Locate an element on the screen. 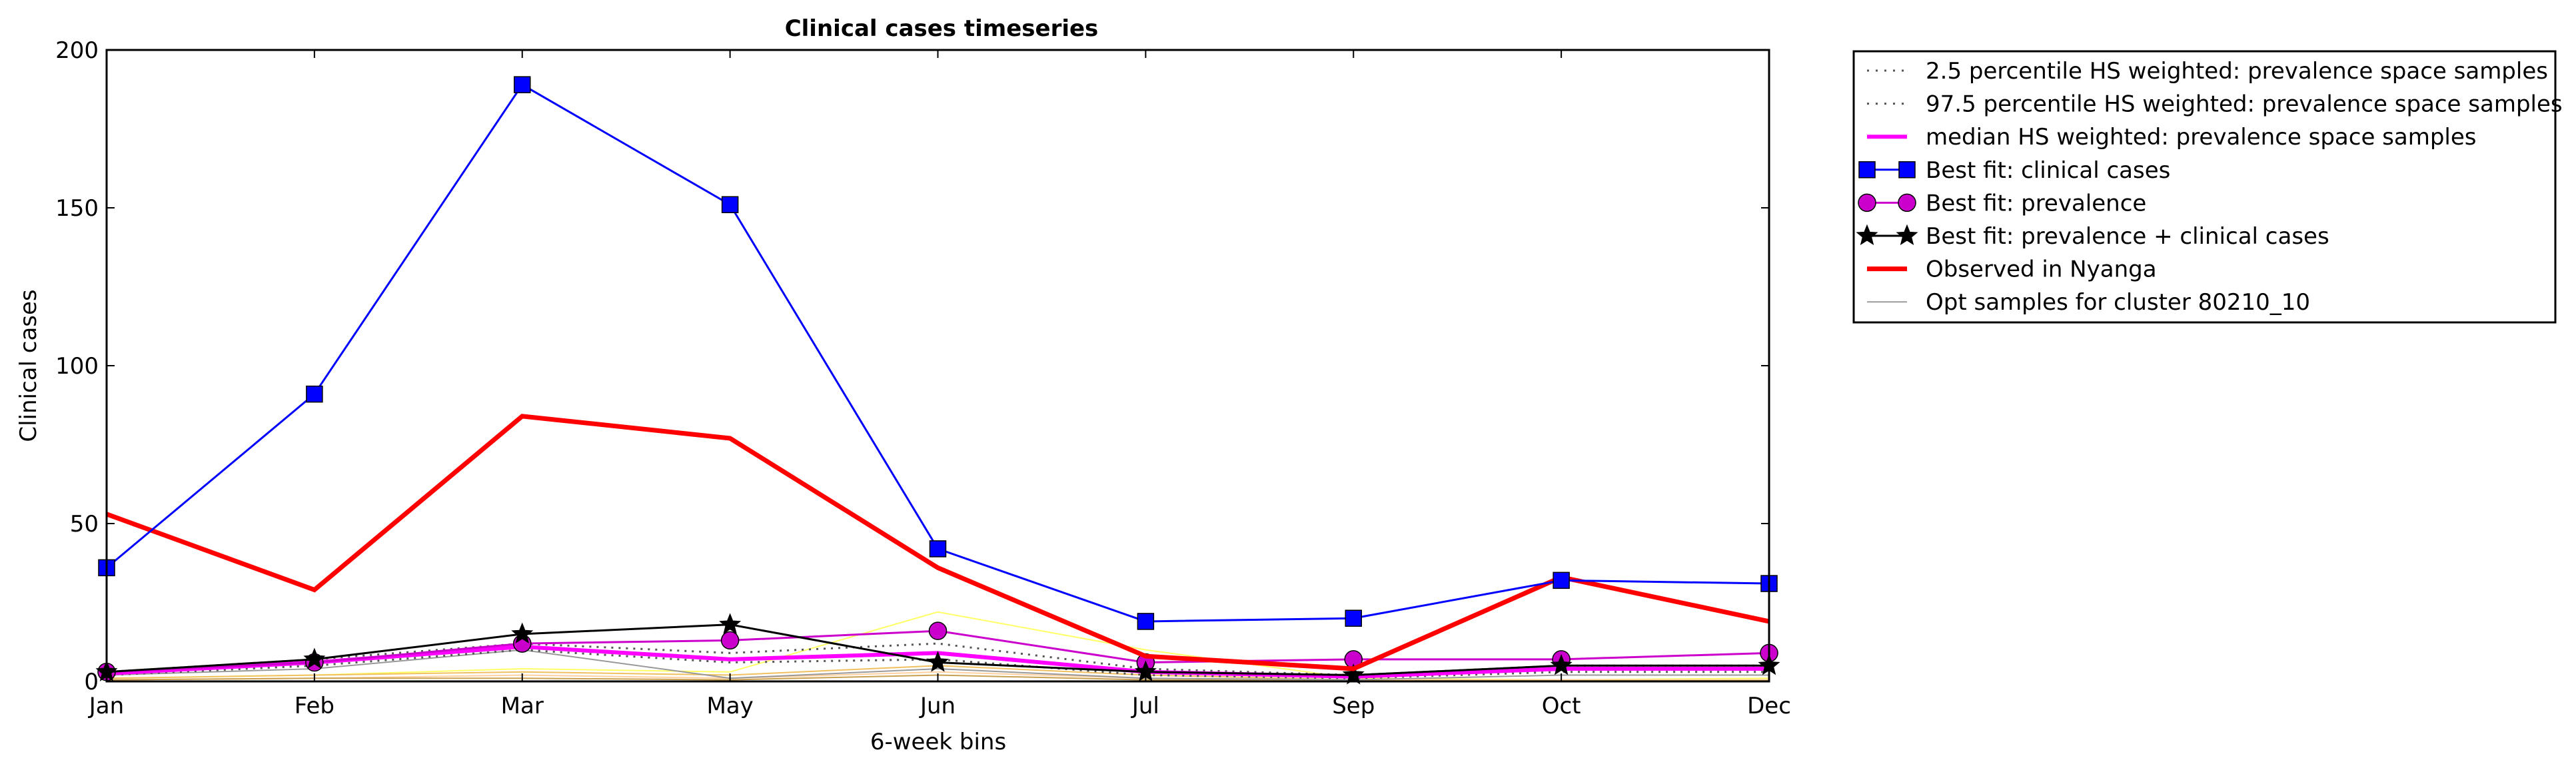 The image size is (2576, 772). x-tick-label: Jun is located at coordinates (938, 706).